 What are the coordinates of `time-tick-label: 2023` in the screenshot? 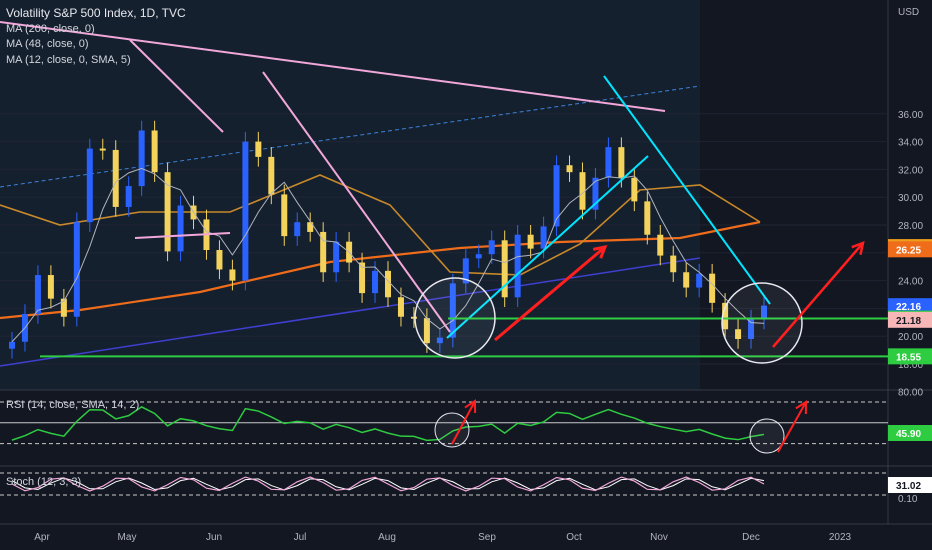 It's located at (840, 537).